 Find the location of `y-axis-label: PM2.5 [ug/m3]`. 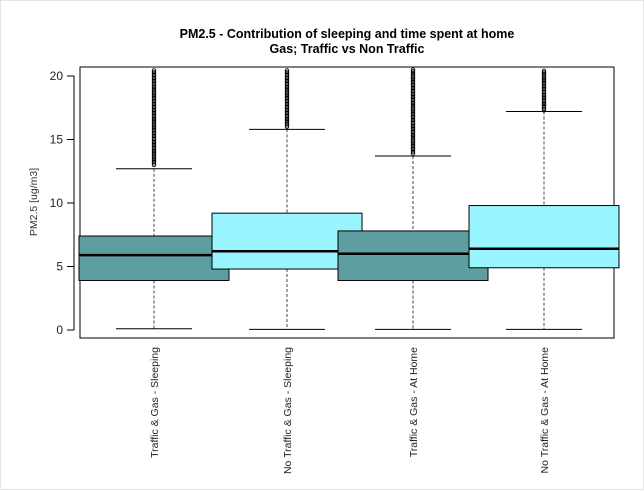

y-axis-label: PM2.5 [ug/m3] is located at coordinates (34, 202).